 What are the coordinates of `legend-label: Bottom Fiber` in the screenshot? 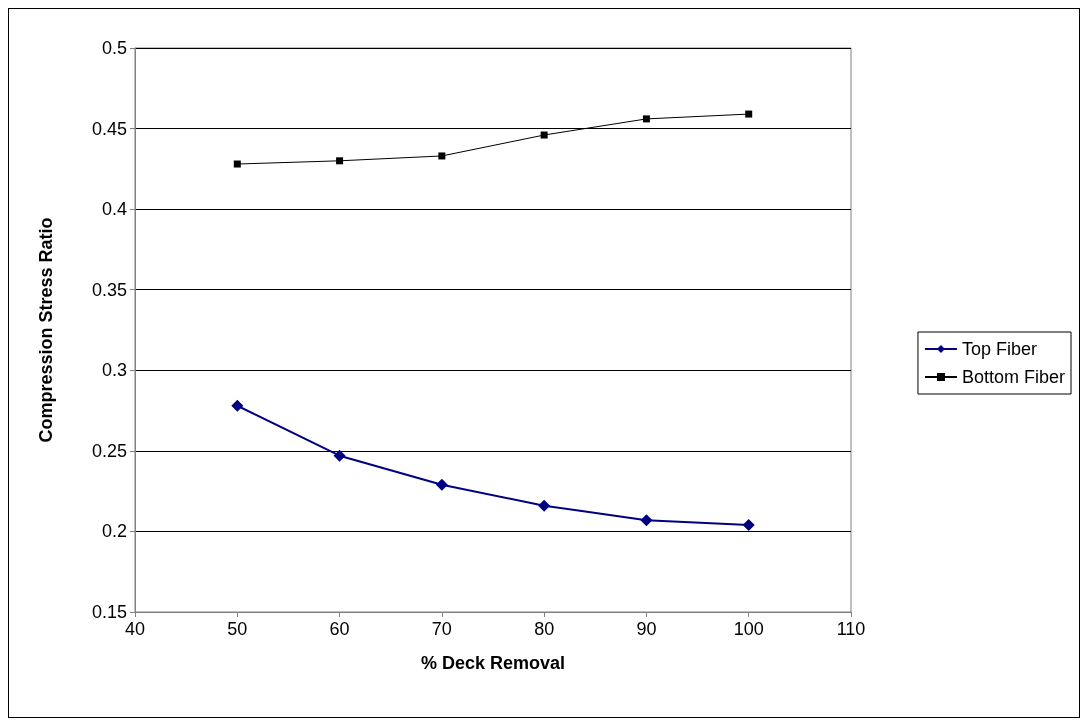 It's located at (1013, 377).